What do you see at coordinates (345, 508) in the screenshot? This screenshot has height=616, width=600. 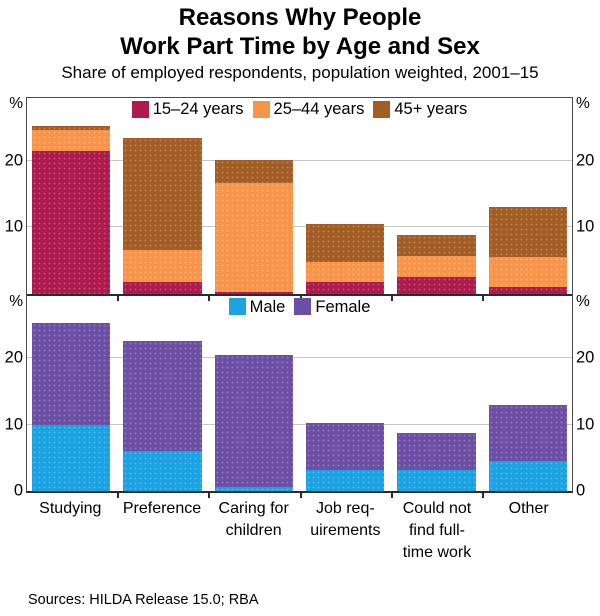 I see `x-category-label-line: Job req-` at bounding box center [345, 508].